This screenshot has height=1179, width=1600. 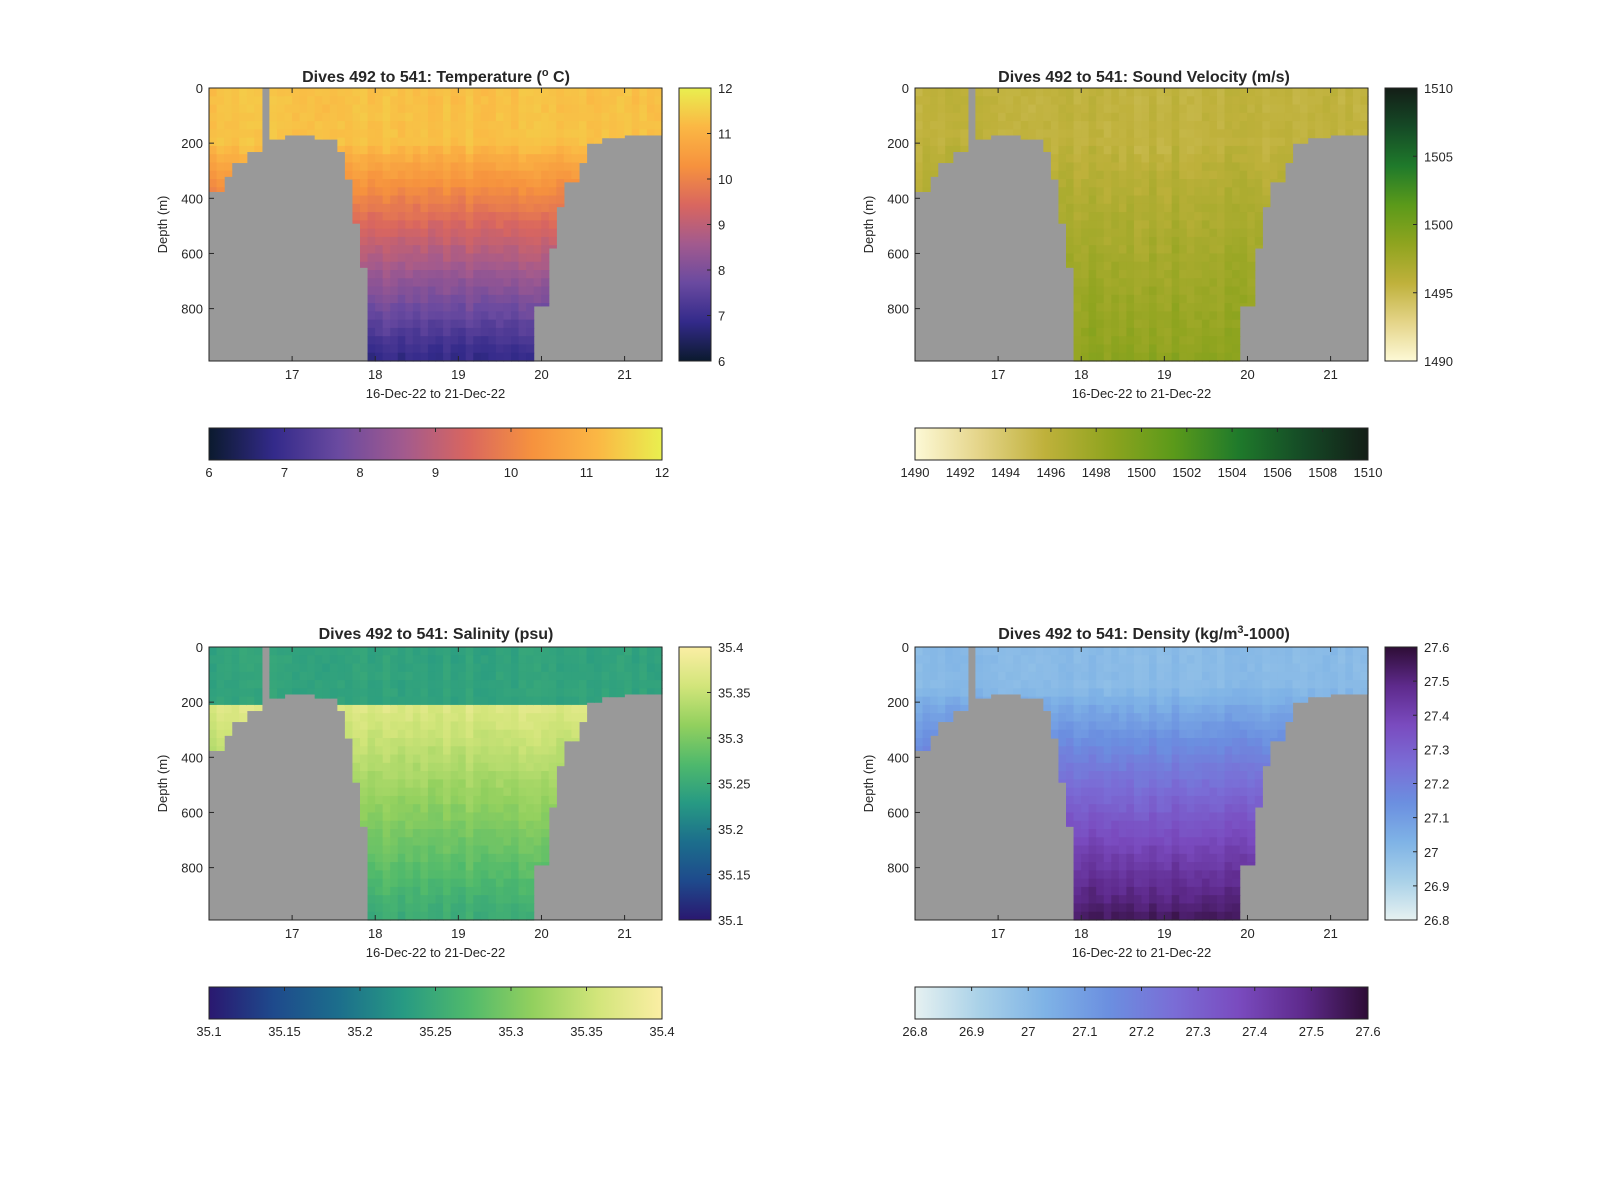 I want to click on sound-velocity-colorbar-horizontal-label: 1510, so click(x=1368, y=472).